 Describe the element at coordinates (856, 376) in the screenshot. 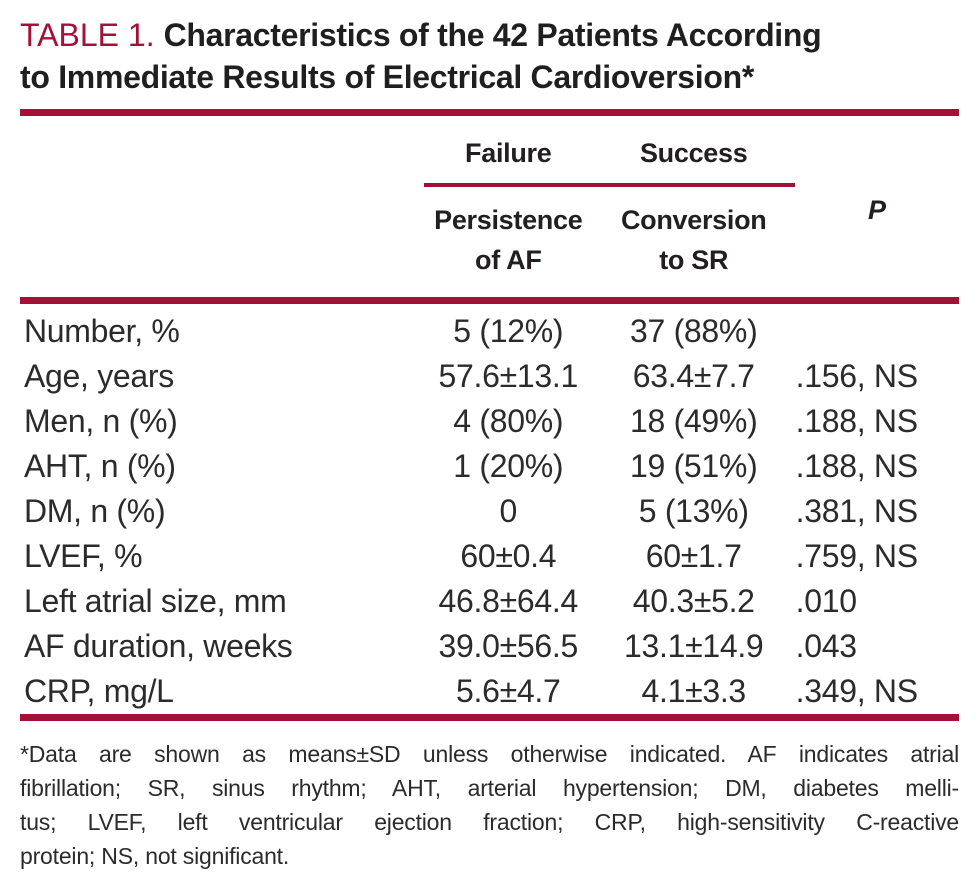

I see `p-value-cell: .156, NS` at that location.